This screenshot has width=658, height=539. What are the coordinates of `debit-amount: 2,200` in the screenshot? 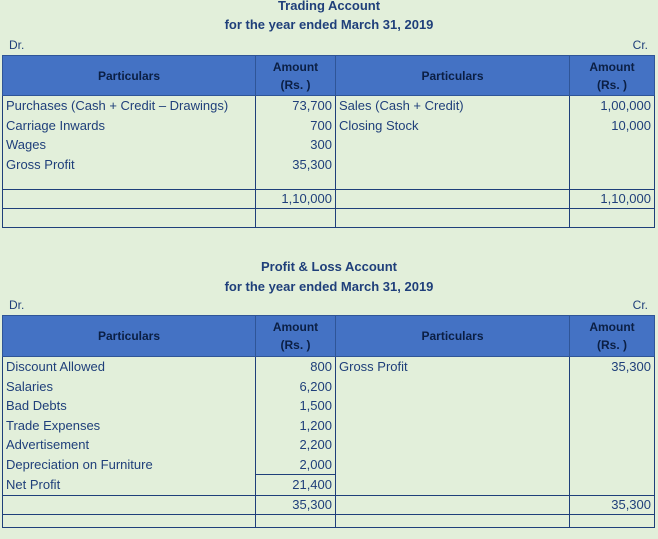 It's located at (295, 445).